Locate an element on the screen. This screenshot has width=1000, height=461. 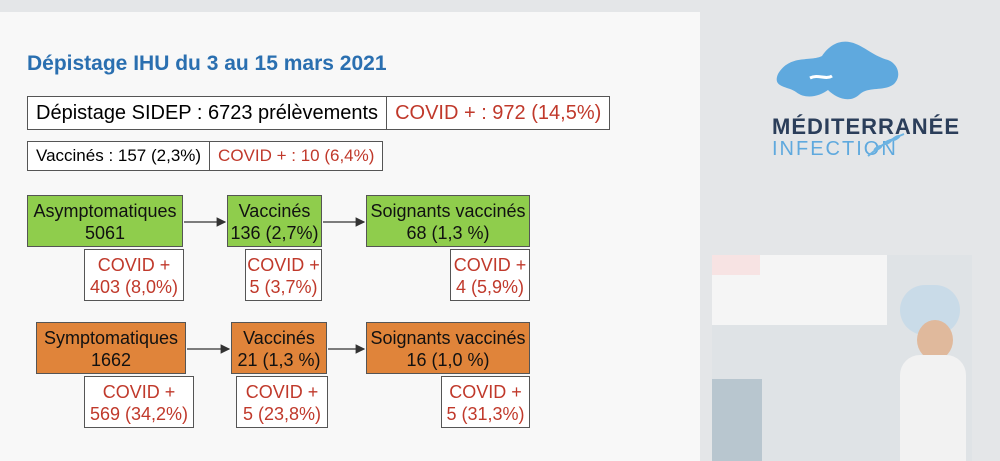
symptomatic-caregivers-covid-value: 5 (31,3%) is located at coordinates (485, 414).